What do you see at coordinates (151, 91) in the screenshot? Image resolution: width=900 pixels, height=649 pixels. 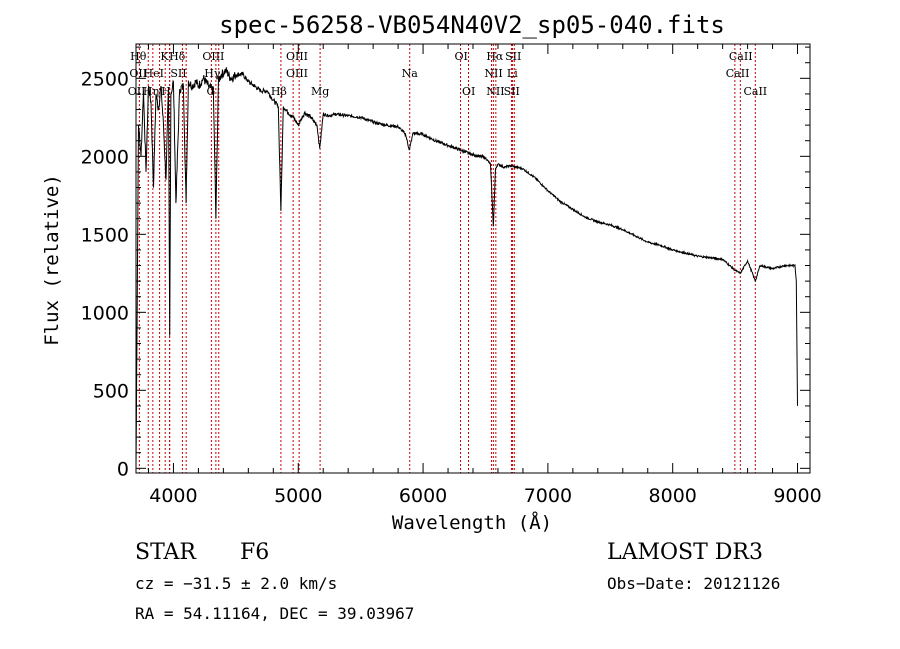 I see `line-label-19: Hη` at bounding box center [151, 91].